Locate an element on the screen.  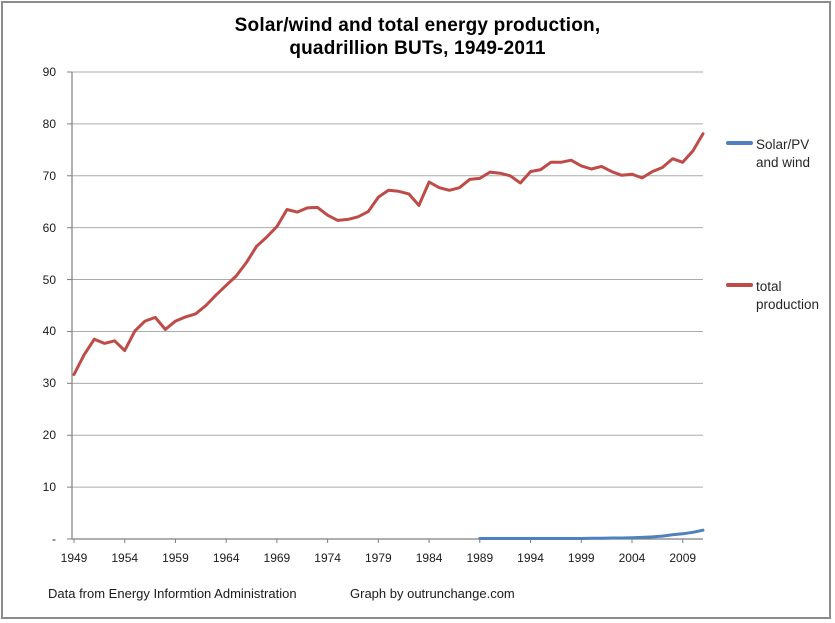
y-axis-tick-label-80: 80 is located at coordinates (49, 123).